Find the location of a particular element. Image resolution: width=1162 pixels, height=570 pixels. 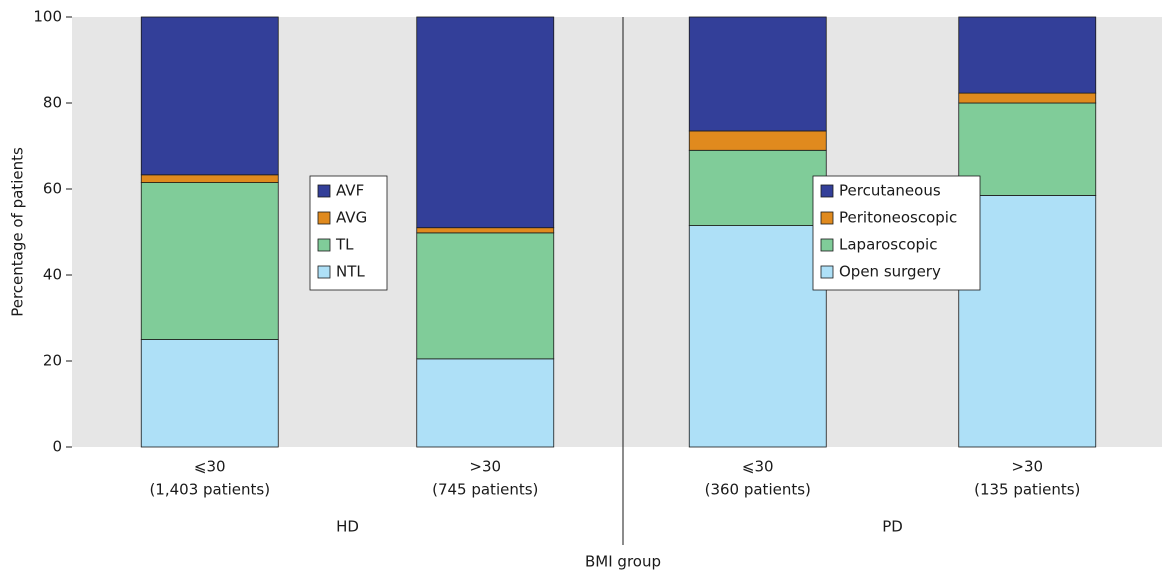

x-tick-label: (135 patients) is located at coordinates (1027, 490).